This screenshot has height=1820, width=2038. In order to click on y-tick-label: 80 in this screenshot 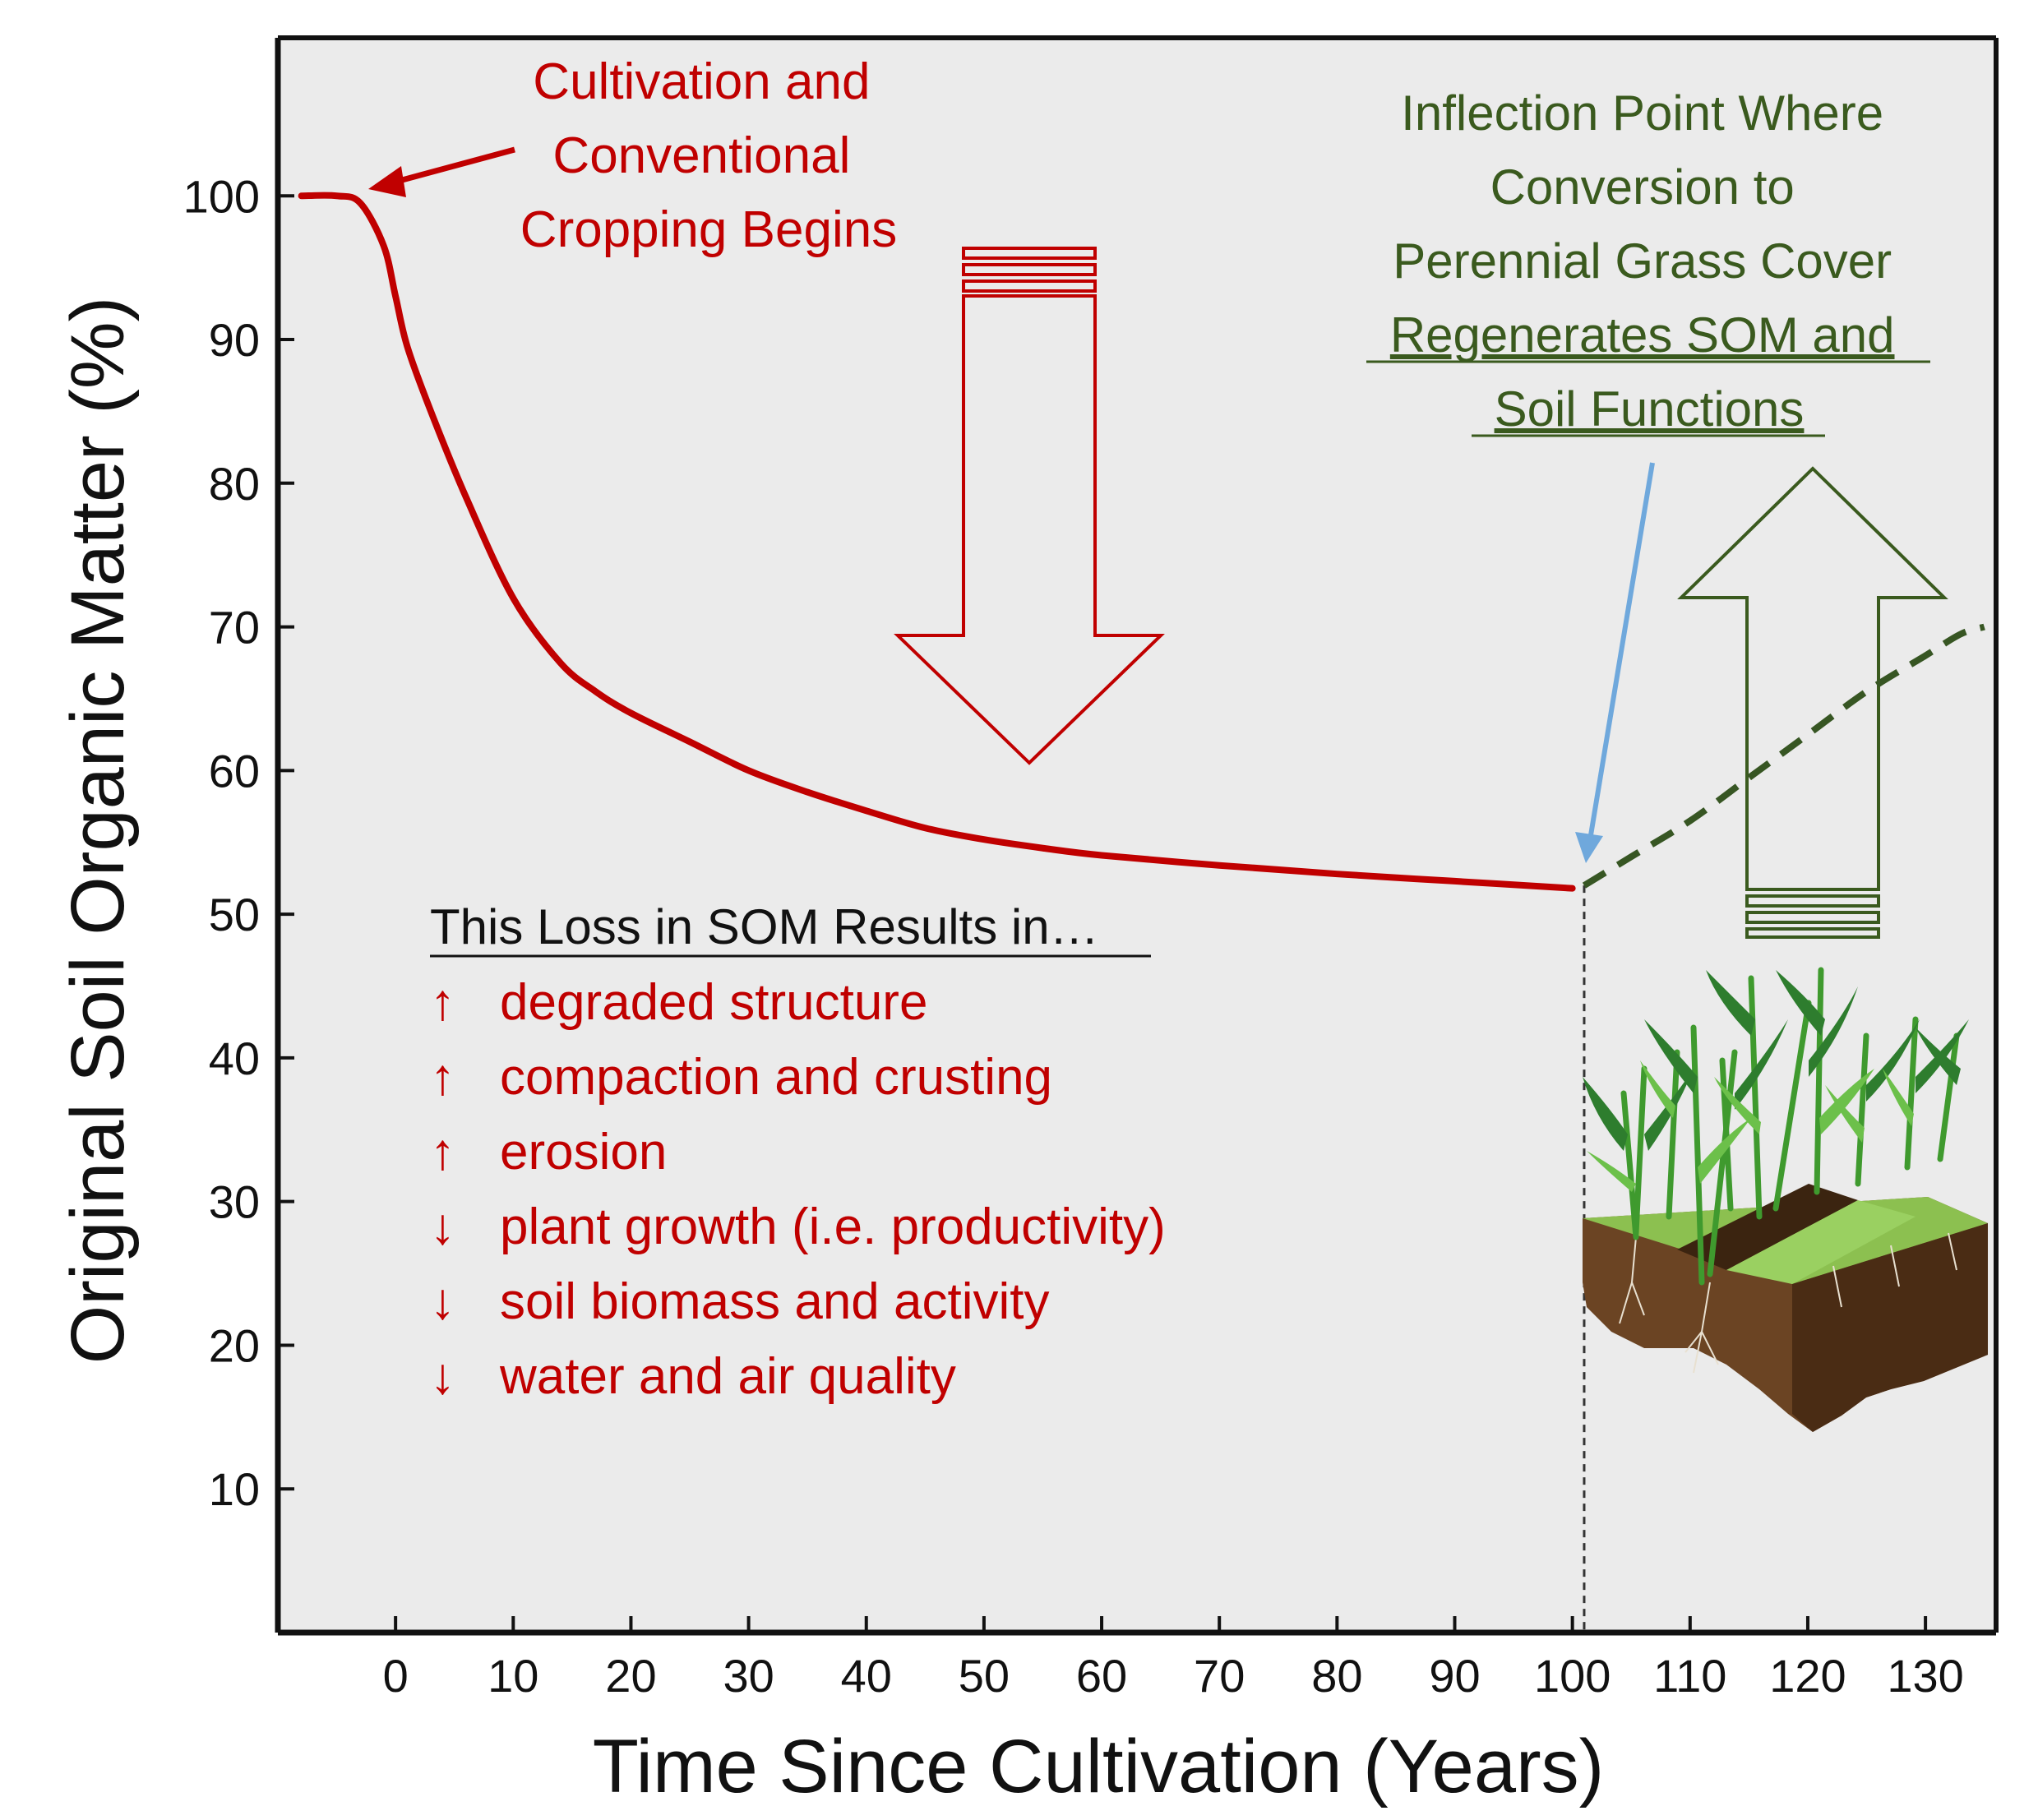, I will do `click(234, 484)`.